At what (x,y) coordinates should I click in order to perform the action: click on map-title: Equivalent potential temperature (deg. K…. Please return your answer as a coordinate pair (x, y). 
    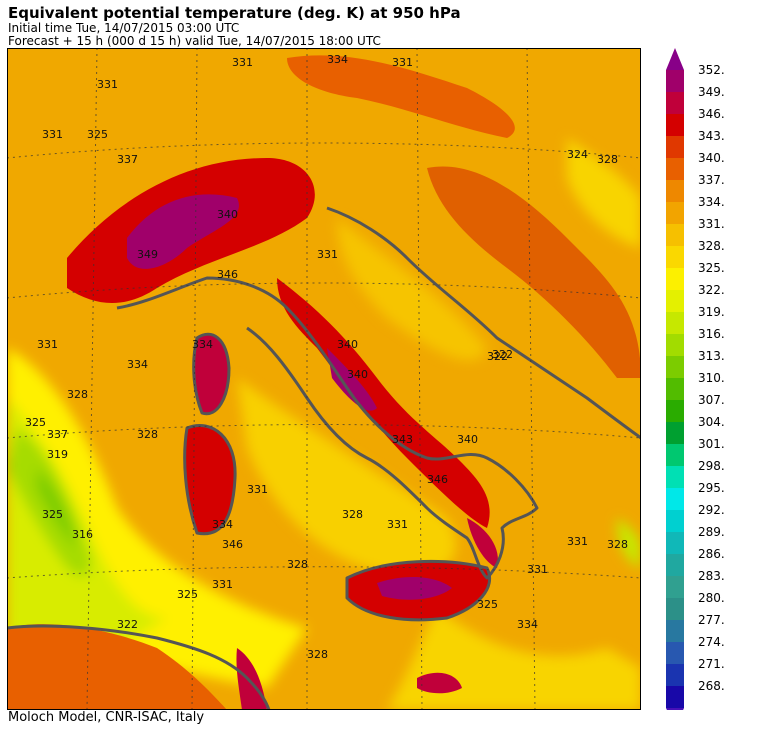
    Looking at the image, I should click on (234, 13).